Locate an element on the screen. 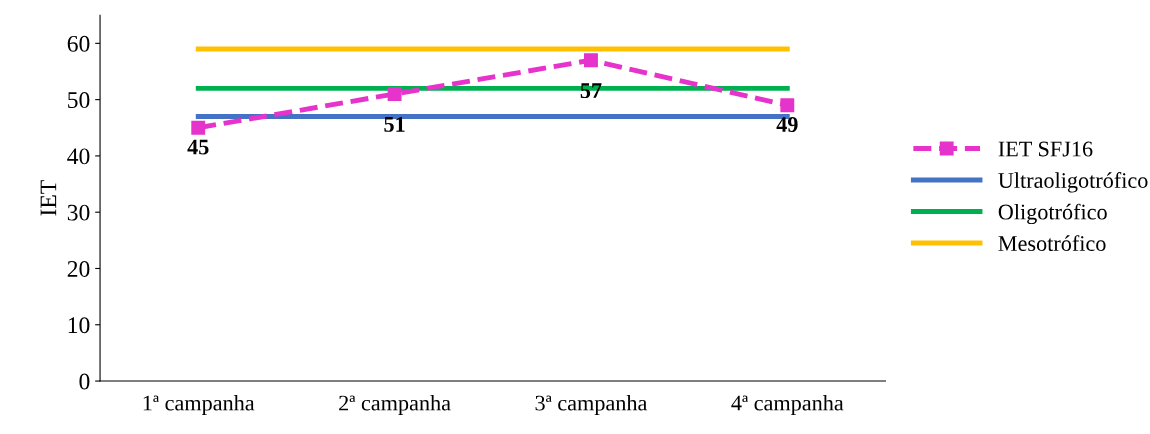 This screenshot has width=1150, height=434. x-tick-label: 2ª campanha is located at coordinates (395, 405).